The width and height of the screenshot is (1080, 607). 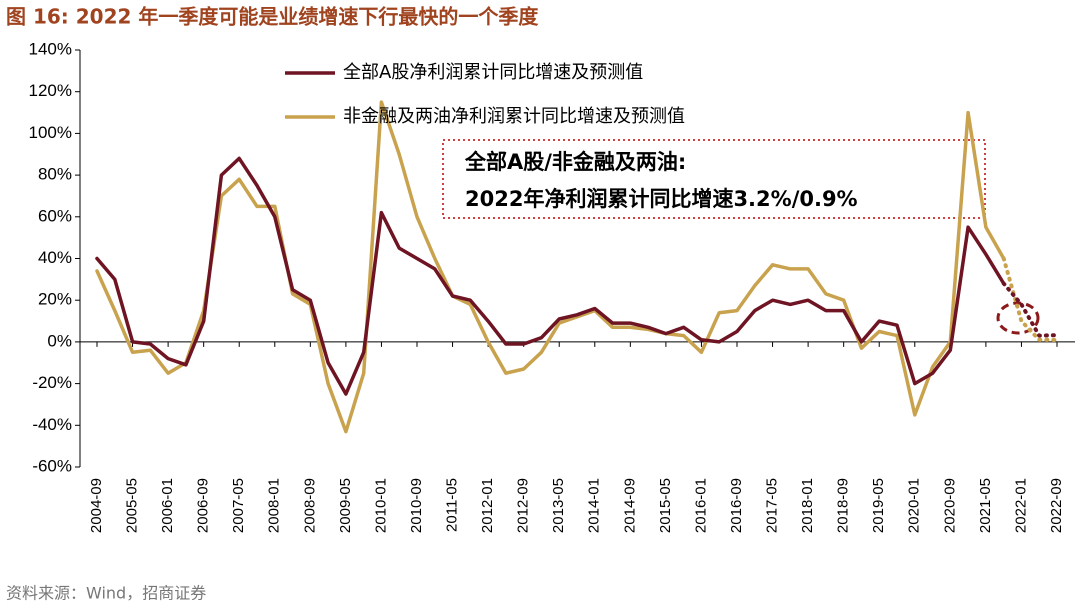 I want to click on x-tick-label: 2016-09, so click(x=736, y=505).